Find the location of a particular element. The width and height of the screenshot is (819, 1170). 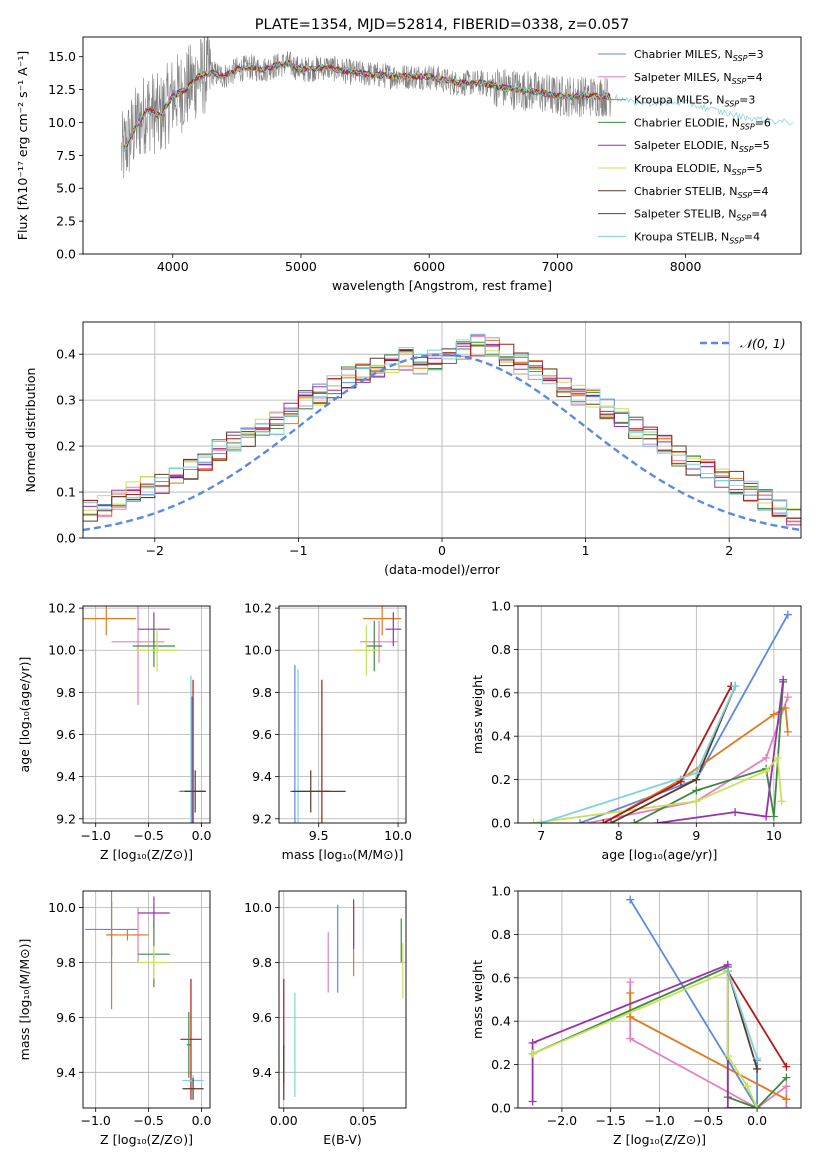

model-spectrum-line is located at coordinates (458, 106).